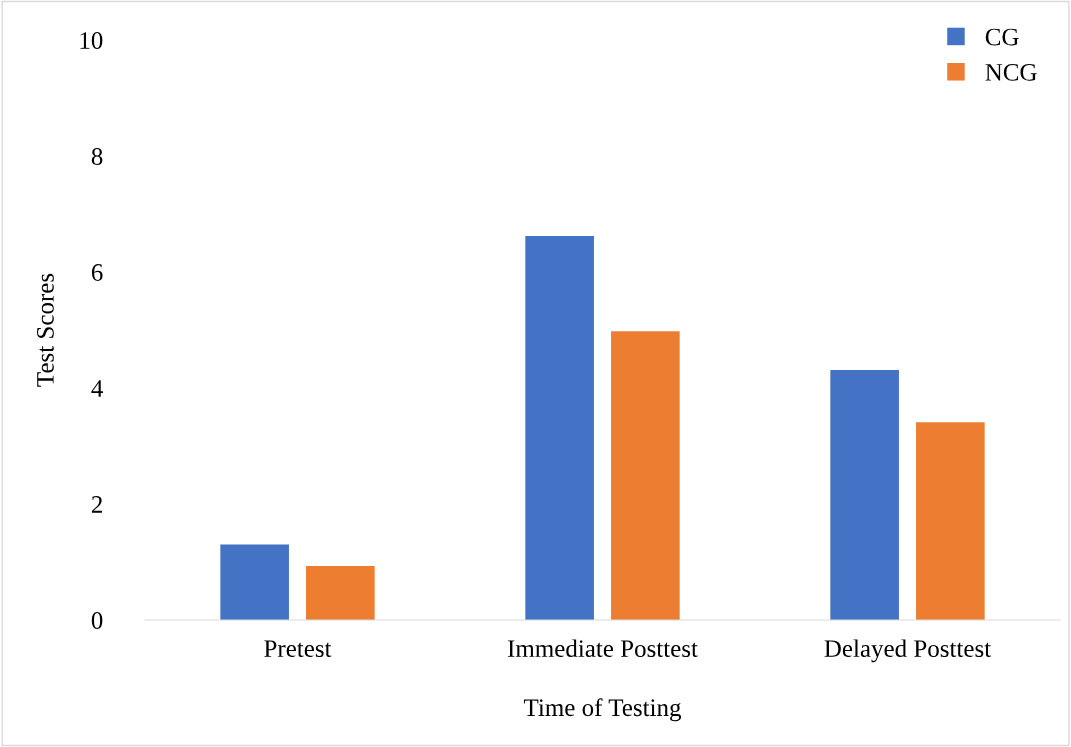  I want to click on y-tick-label: 8, so click(97, 156).